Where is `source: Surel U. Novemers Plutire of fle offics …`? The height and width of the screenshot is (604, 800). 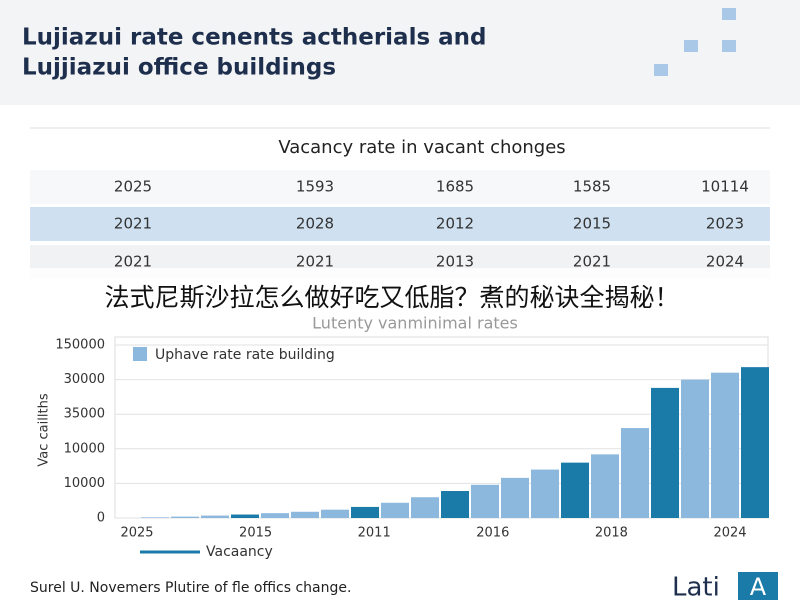 source: Surel U. Novemers Plutire of fle offics … is located at coordinates (190, 588).